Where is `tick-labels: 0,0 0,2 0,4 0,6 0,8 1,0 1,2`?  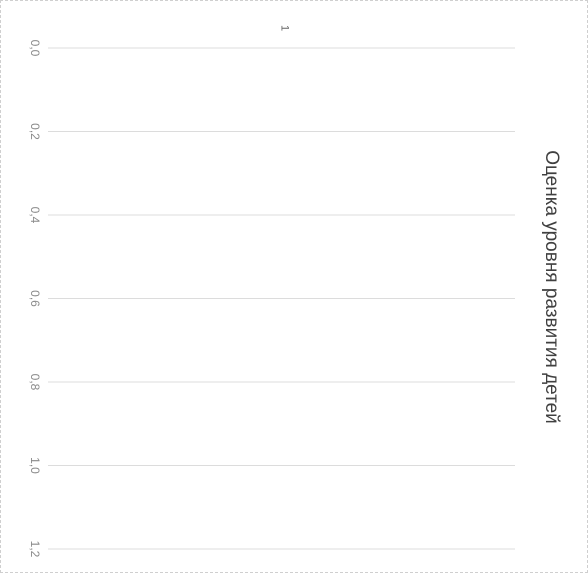
tick-labels: 0,0 0,2 0,4 0,6 0,8 1,0 1,2 is located at coordinates (35, 299).